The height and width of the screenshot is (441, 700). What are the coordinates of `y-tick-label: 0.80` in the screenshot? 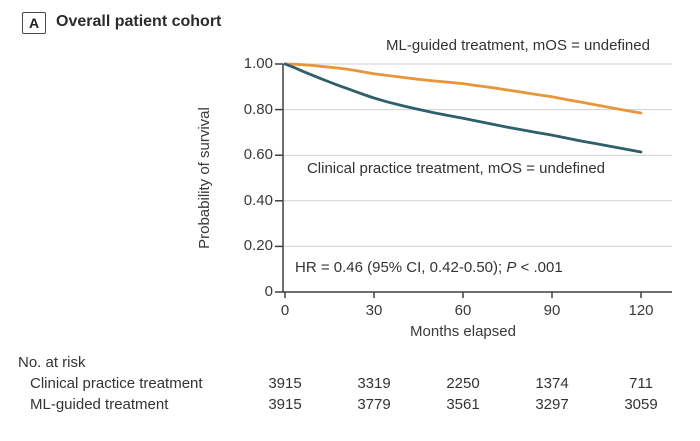 It's located at (258, 109).